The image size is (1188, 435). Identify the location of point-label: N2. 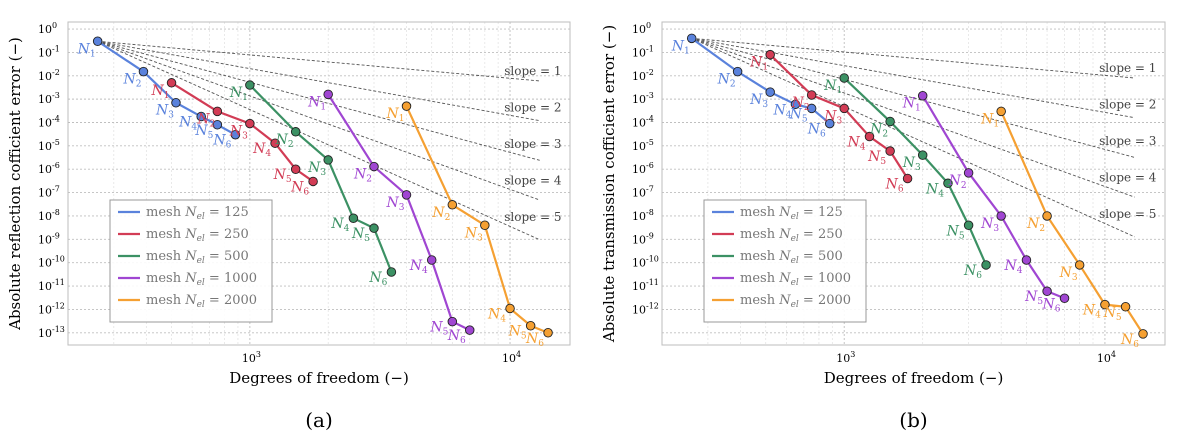
(205, 120).